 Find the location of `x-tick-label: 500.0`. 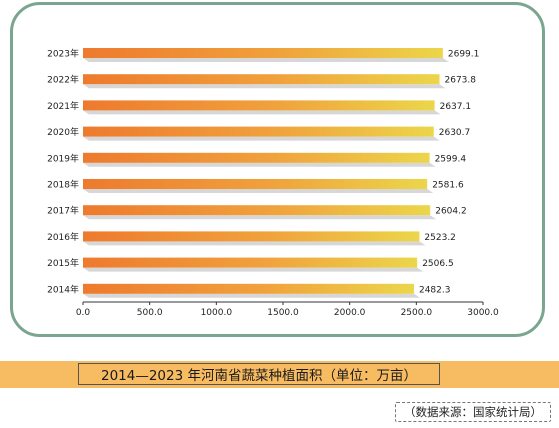

x-tick-label: 500.0 is located at coordinates (150, 313).